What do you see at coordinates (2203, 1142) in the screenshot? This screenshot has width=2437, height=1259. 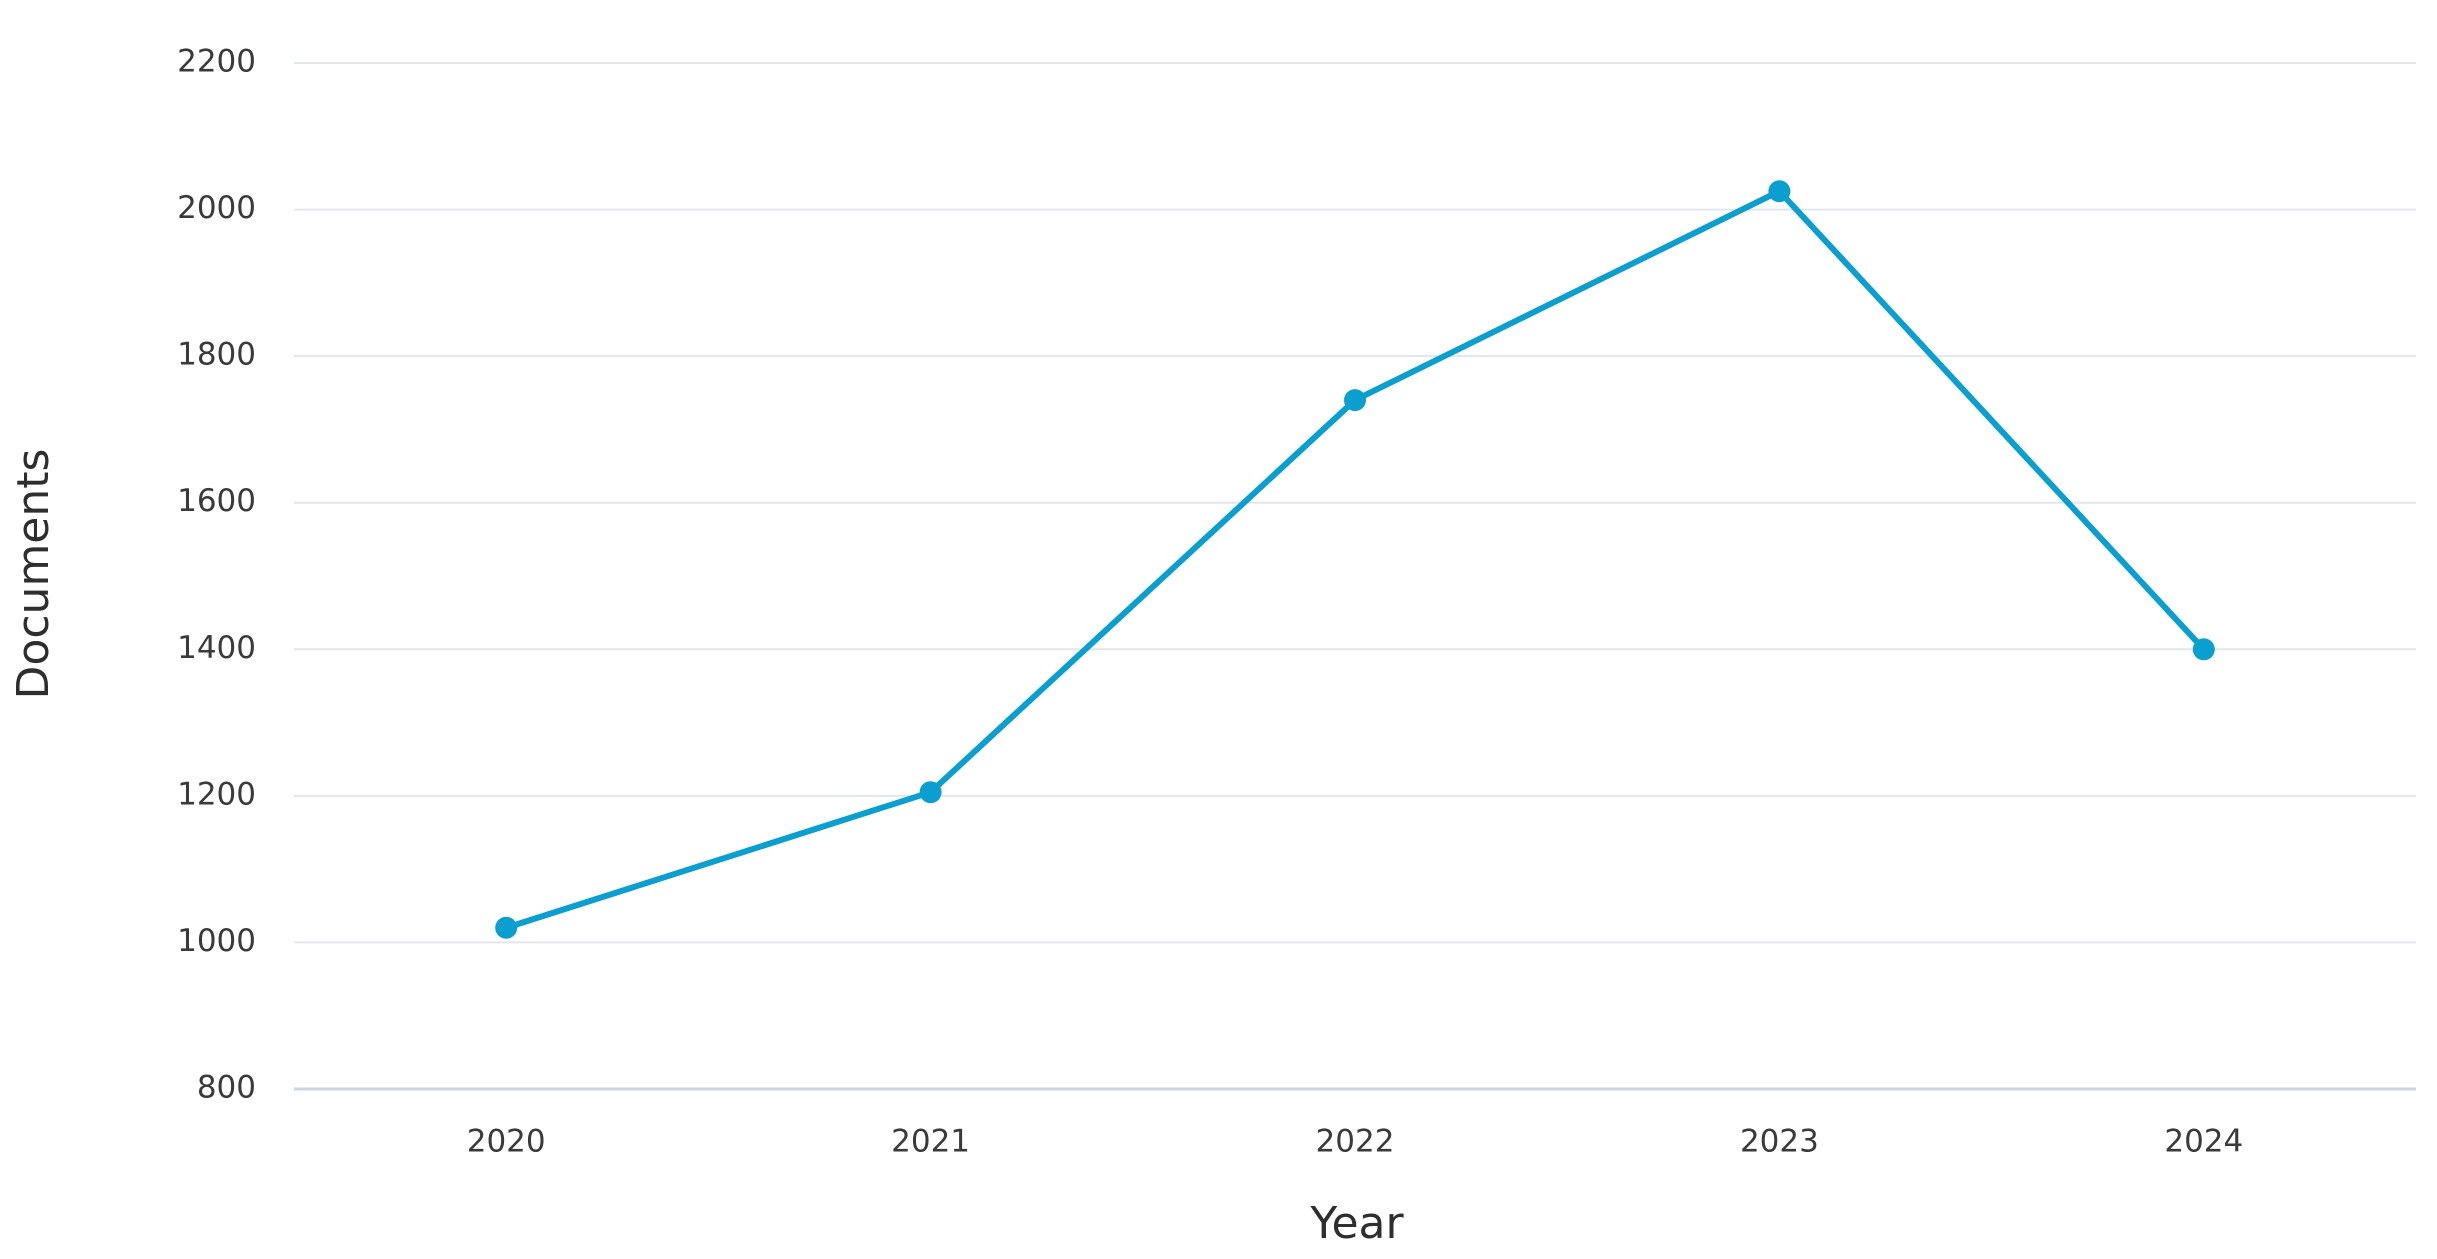 I see `x-tick-label: 2024` at bounding box center [2203, 1142].